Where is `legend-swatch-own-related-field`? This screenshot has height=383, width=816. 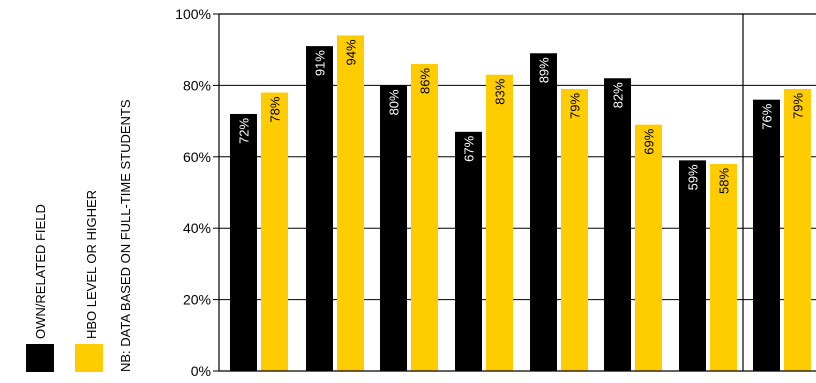 legend-swatch-own-related-field is located at coordinates (40, 358).